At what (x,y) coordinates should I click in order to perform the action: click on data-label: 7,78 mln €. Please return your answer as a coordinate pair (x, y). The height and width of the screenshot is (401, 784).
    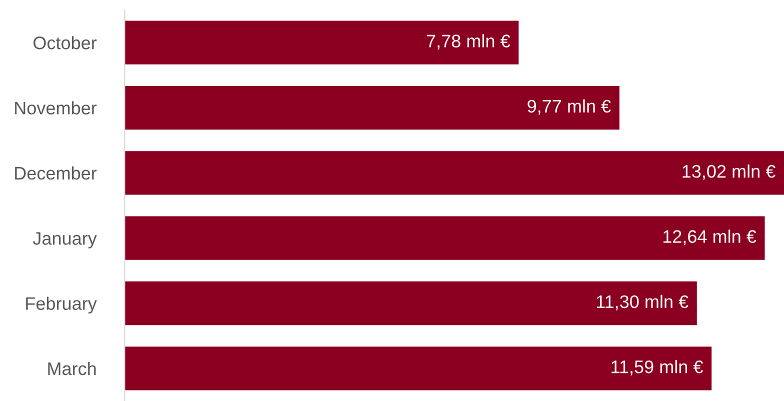
    Looking at the image, I should click on (468, 42).